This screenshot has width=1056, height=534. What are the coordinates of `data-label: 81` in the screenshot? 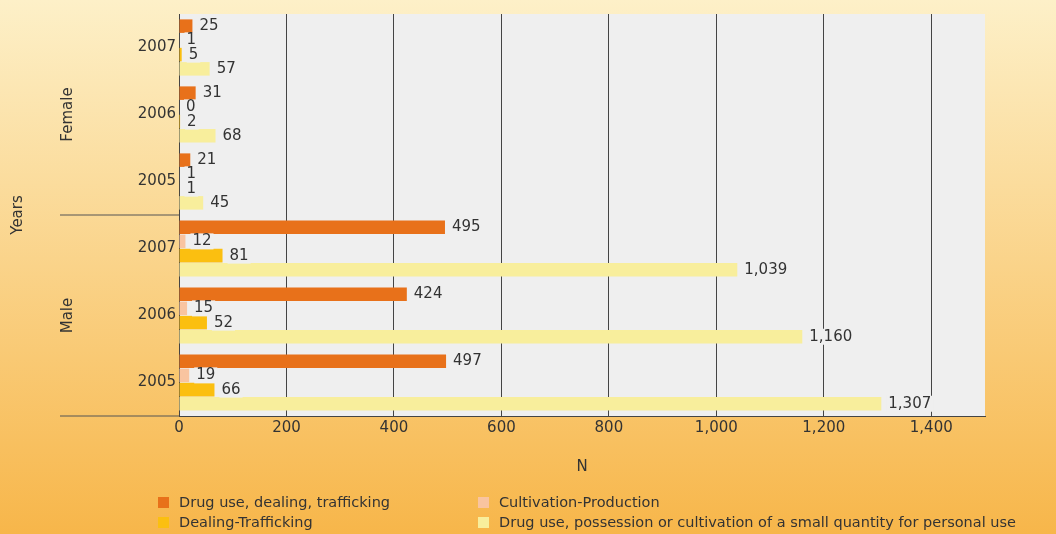 It's located at (239, 254).